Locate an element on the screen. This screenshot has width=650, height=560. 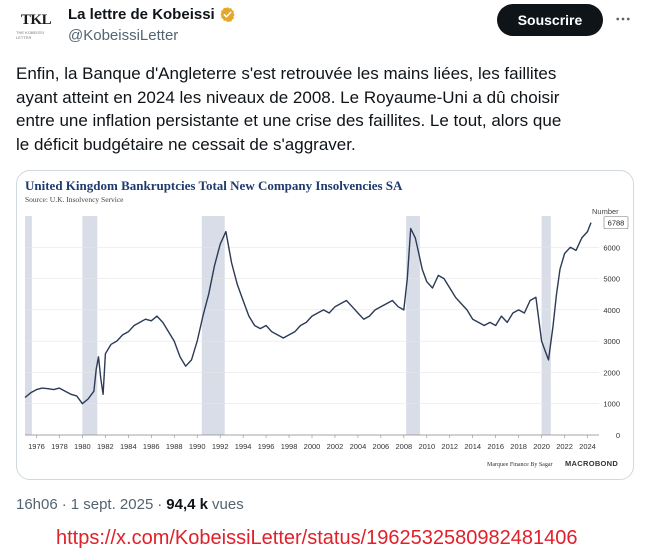
views-count: 94,4 k is located at coordinates (187, 504).